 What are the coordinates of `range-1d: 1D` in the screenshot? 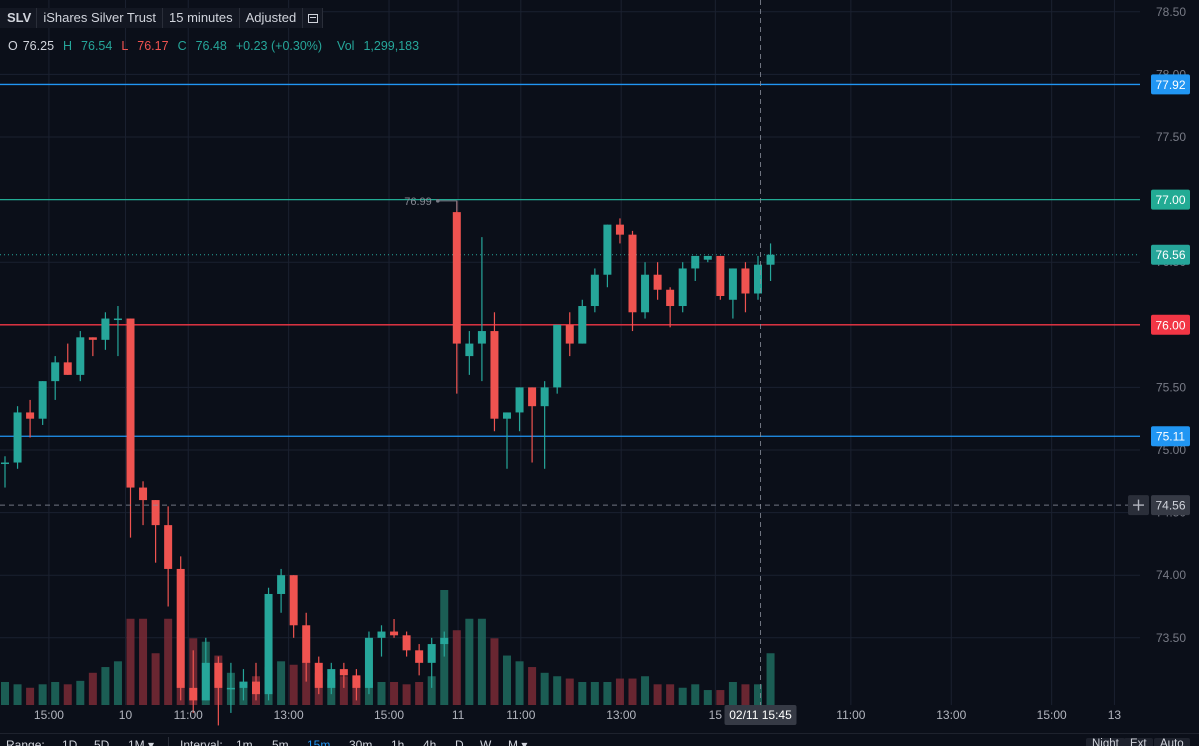 It's located at (70, 742).